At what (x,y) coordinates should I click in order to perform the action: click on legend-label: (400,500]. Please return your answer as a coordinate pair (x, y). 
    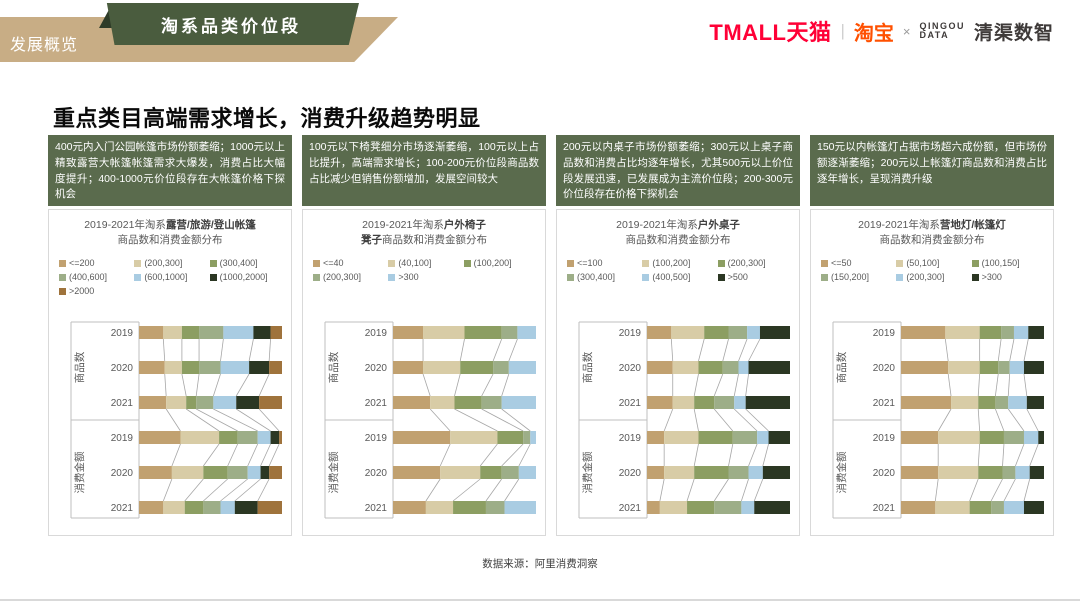
    Looking at the image, I should click on (671, 277).